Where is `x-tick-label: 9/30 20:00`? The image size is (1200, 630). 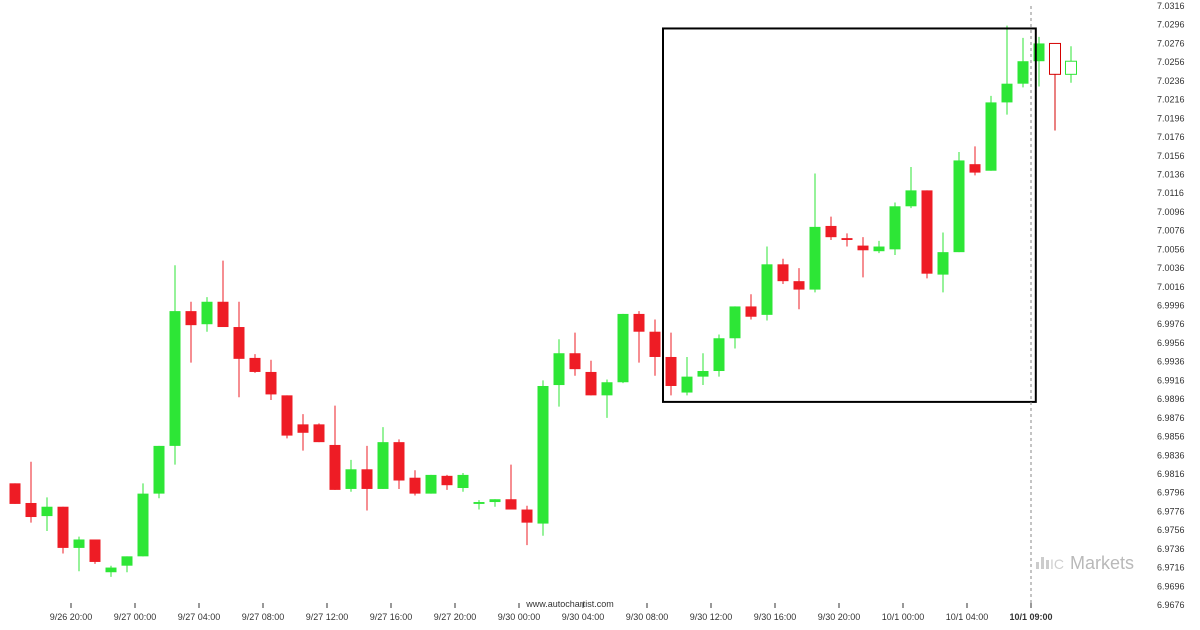
x-tick-label: 9/30 20:00 is located at coordinates (839, 617).